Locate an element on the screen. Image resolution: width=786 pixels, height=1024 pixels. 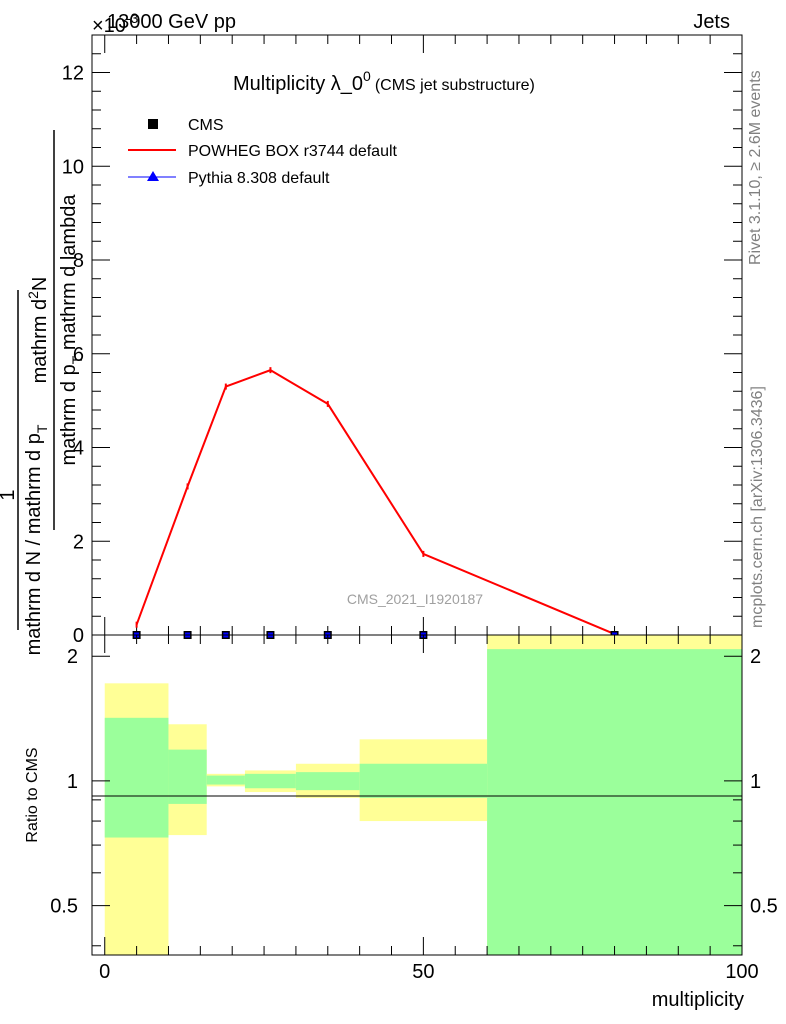
main-ytick-label: 2 is located at coordinates (78, 542).